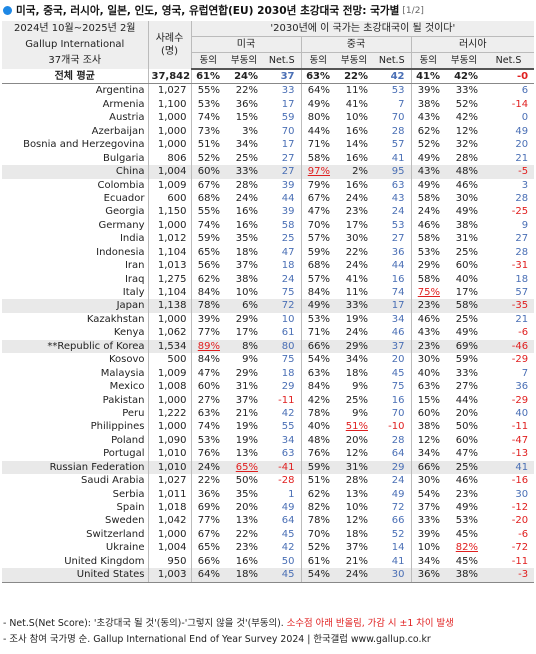 The height and width of the screenshot is (654, 536). What do you see at coordinates (246, 279) in the screenshot?
I see `cell-disagree: 38%` at bounding box center [246, 279].